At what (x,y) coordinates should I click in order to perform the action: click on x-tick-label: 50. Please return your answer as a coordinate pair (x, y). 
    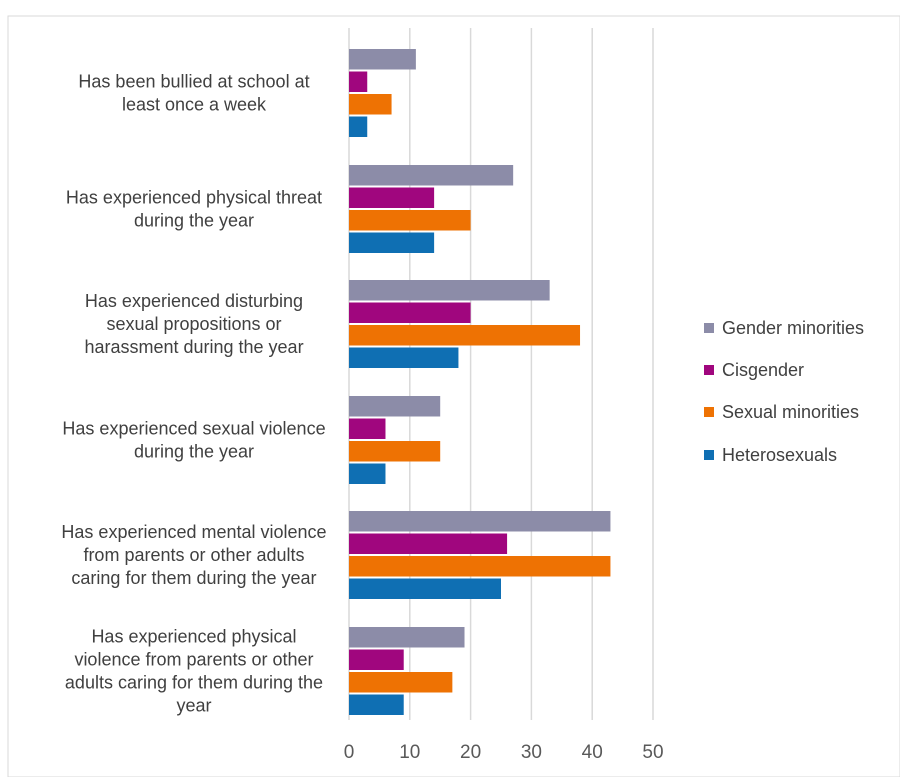
    Looking at the image, I should click on (652, 752).